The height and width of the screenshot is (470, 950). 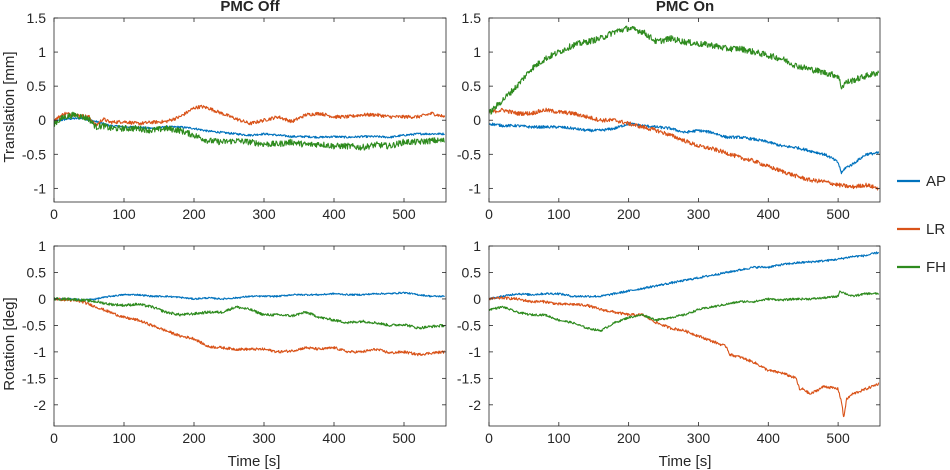 What do you see at coordinates (254, 461) in the screenshot?
I see `x-axis-label-left: Time [s]` at bounding box center [254, 461].